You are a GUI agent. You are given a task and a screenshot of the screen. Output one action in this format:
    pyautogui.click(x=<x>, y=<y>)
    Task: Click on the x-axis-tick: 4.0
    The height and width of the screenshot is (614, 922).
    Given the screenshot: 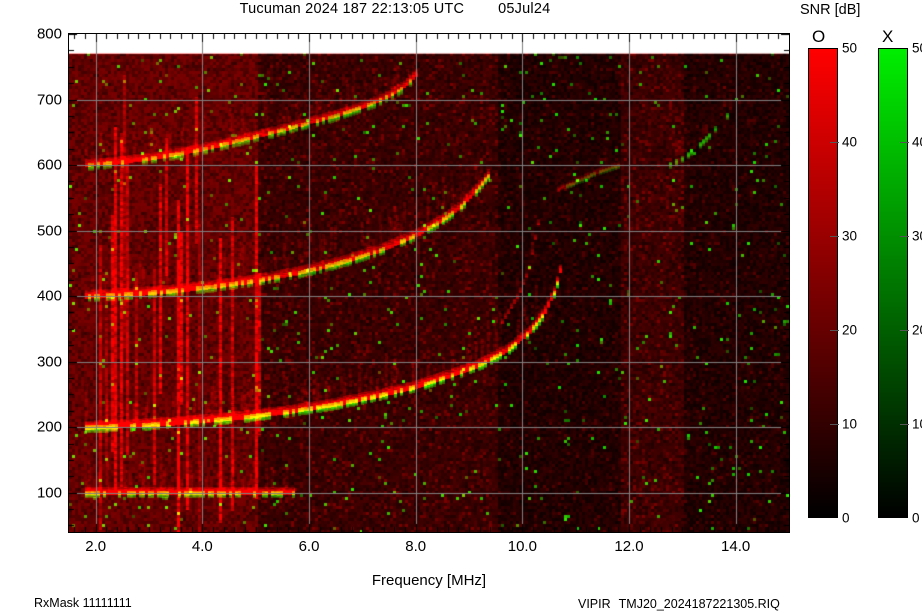 What is the action you would take?
    pyautogui.click(x=202, y=546)
    